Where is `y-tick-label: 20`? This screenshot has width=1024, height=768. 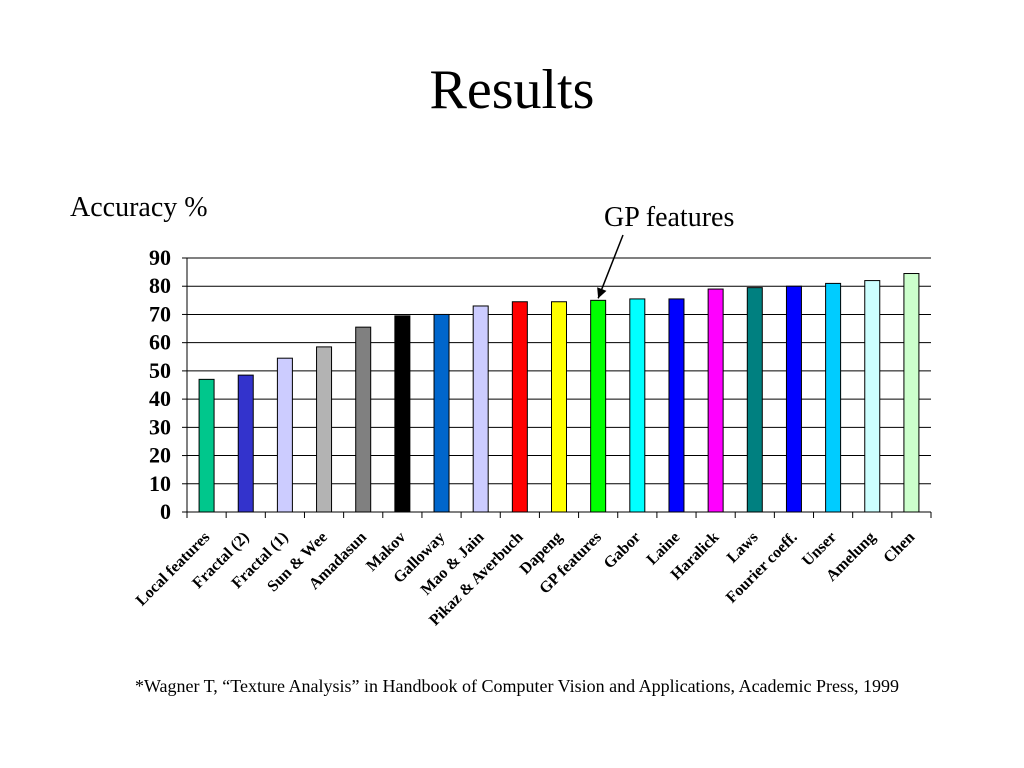 y-tick-label: 20 is located at coordinates (160, 455).